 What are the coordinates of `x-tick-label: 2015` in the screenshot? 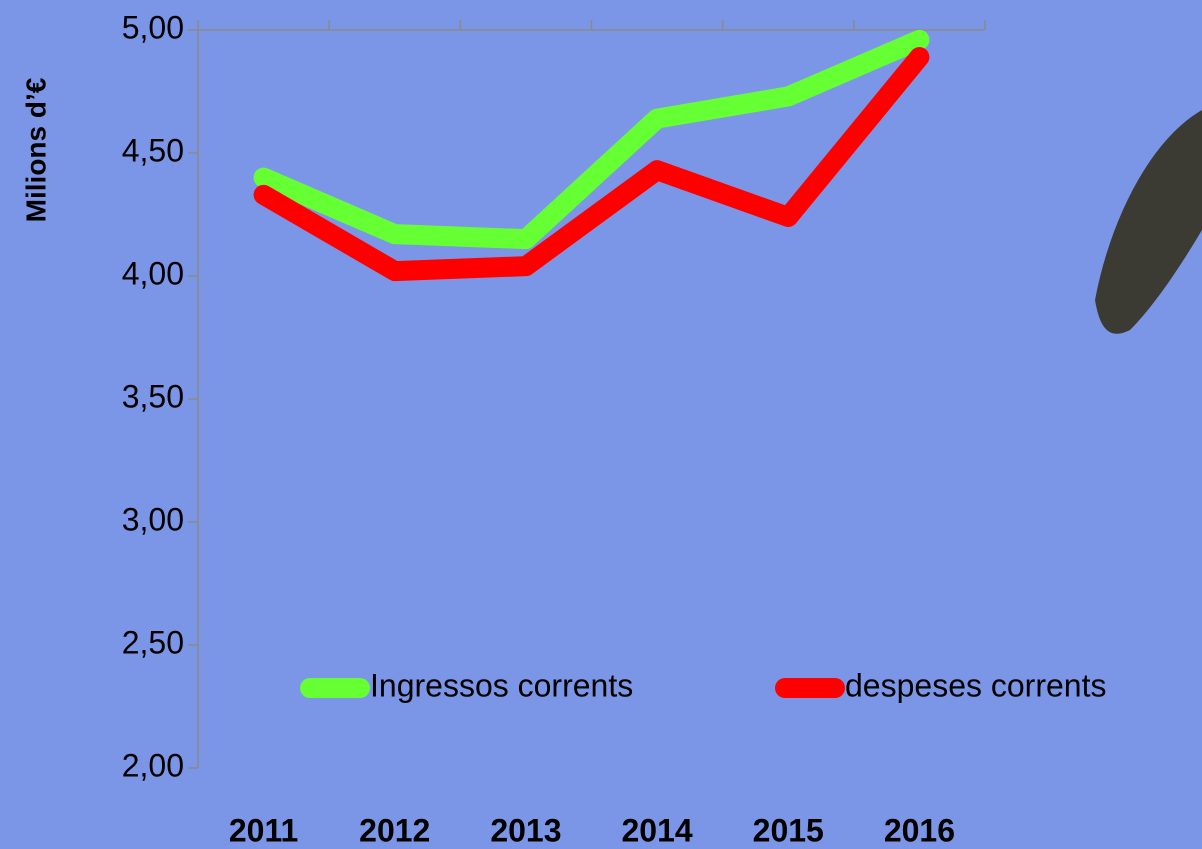 It's located at (788, 830).